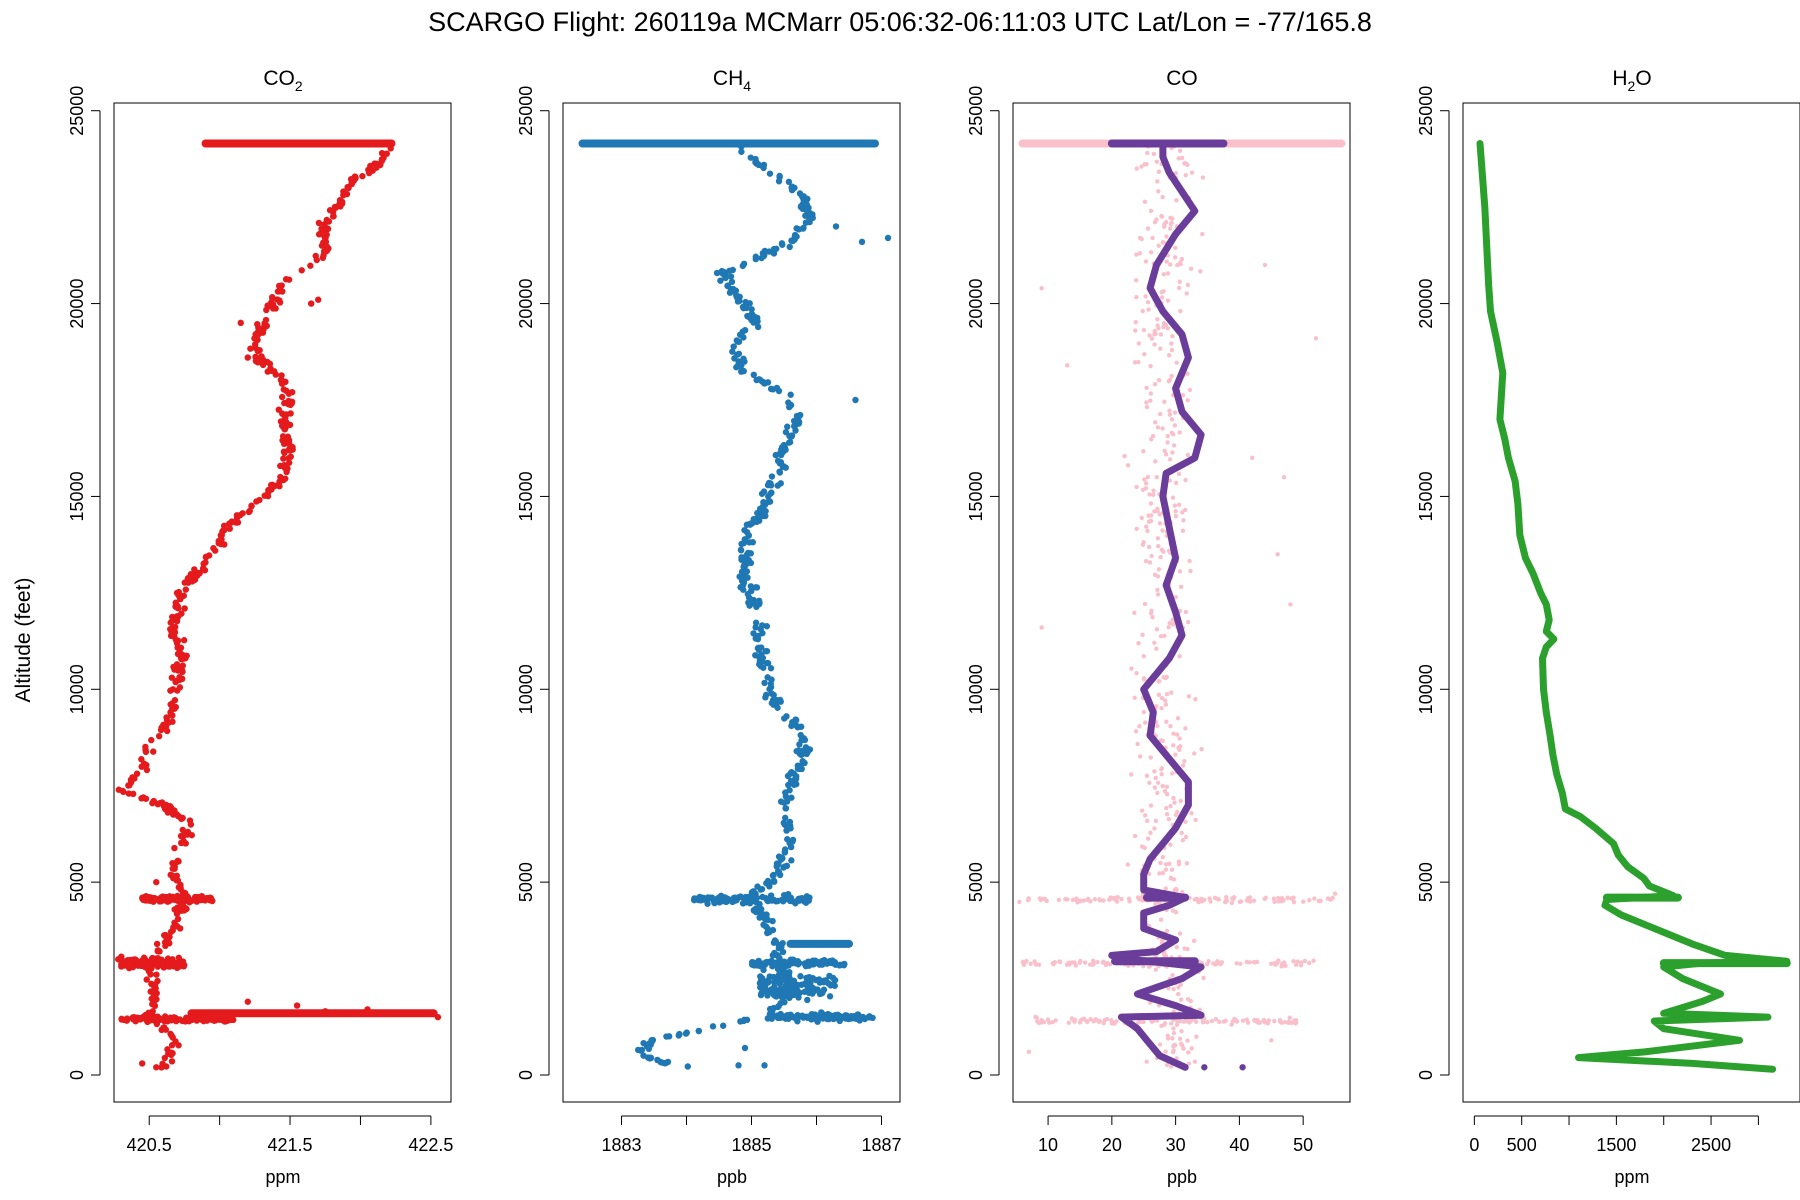 The width and height of the screenshot is (1800, 1200). What do you see at coordinates (1426, 689) in the screenshot?
I see `y-tick-label: 10000` at bounding box center [1426, 689].